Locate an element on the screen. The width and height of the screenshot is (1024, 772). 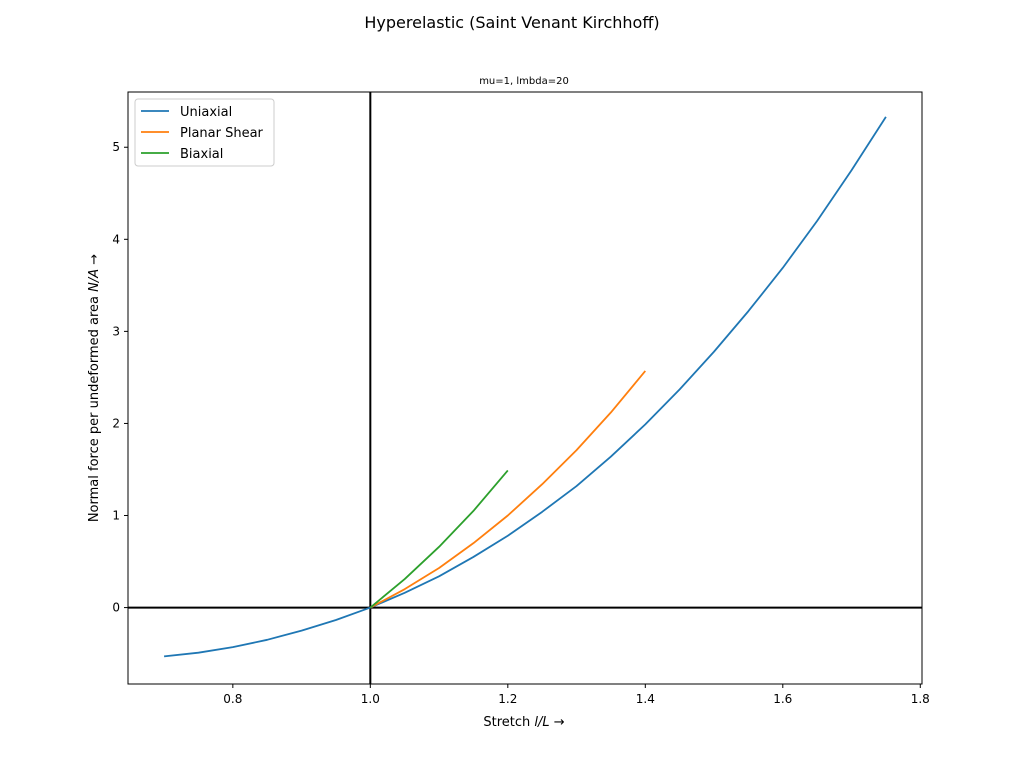
y-tick-label: 0 is located at coordinates (116, 608).